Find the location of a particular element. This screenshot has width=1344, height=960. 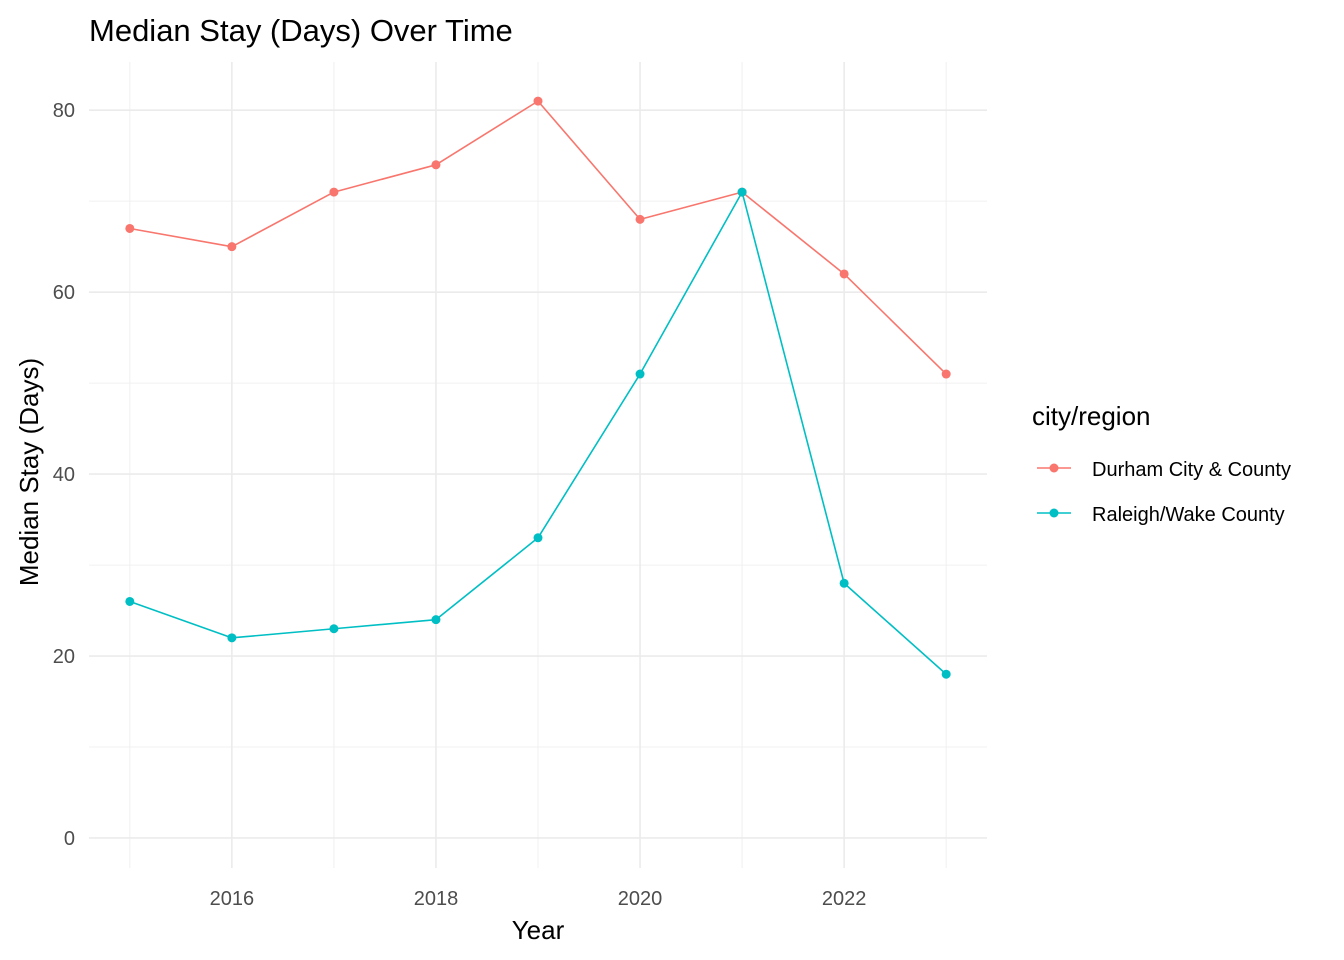

chart-title: Median Stay (Days) Over Time is located at coordinates (301, 30).